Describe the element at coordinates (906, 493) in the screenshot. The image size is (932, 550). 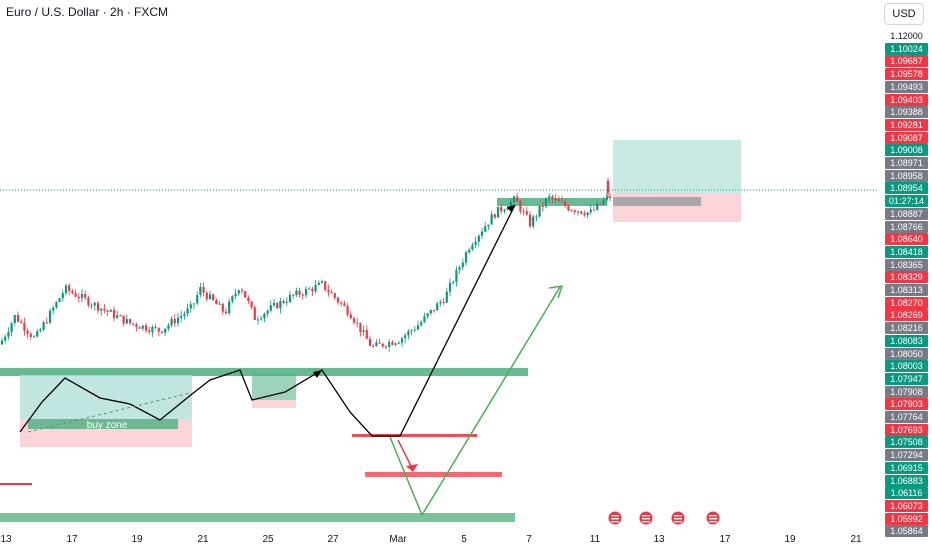
I see `price-axis-label: 1.06116` at that location.